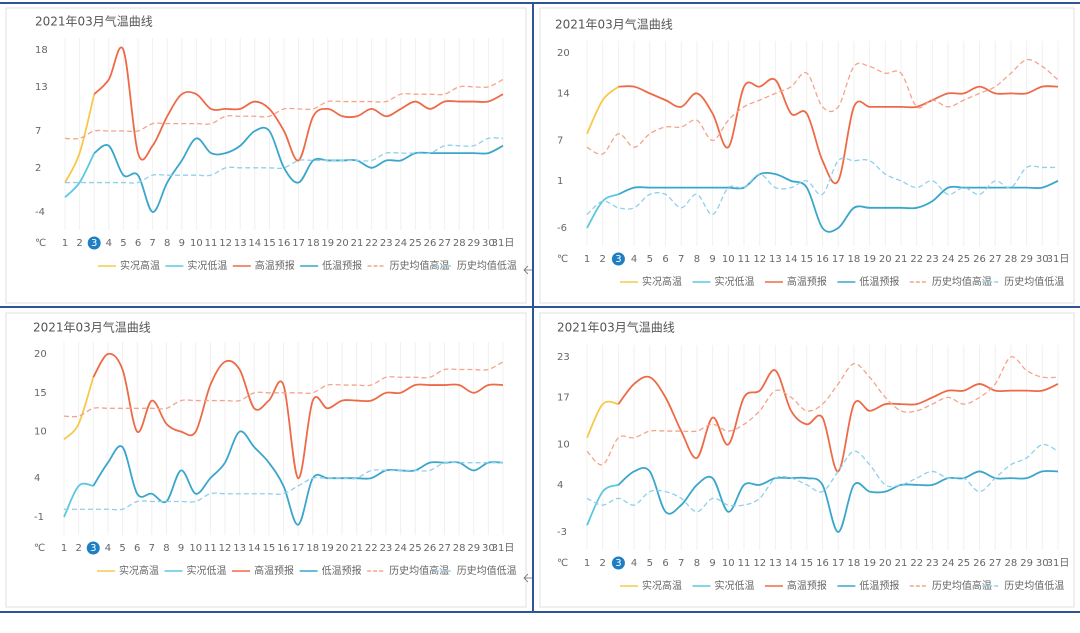 The height and width of the screenshot is (633, 1080). What do you see at coordinates (979, 259) in the screenshot?
I see `x-tick-label: 26` at bounding box center [979, 259].